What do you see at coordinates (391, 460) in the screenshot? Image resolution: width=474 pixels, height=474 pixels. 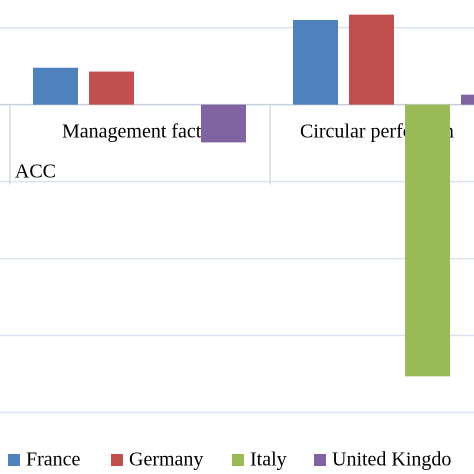 I see `legend-label: United Kingdo` at bounding box center [391, 460].